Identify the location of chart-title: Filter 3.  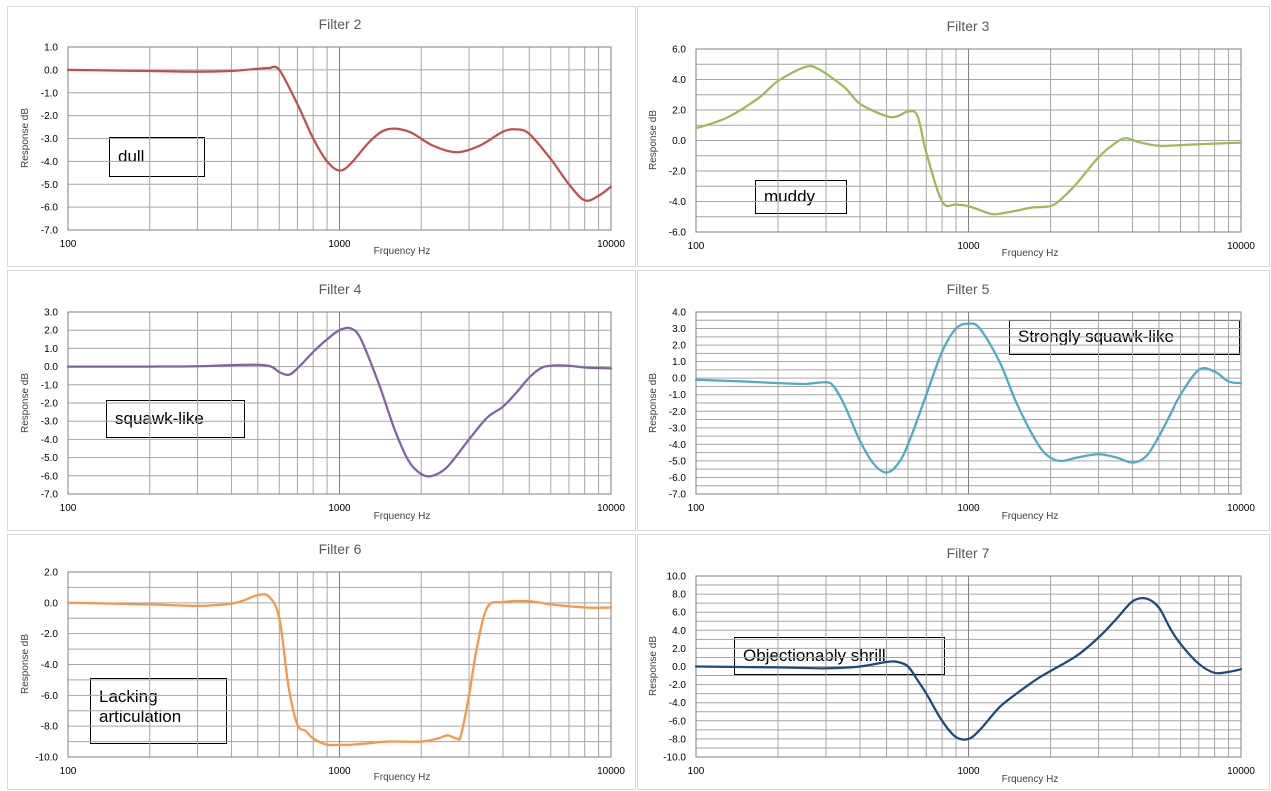
(968, 26).